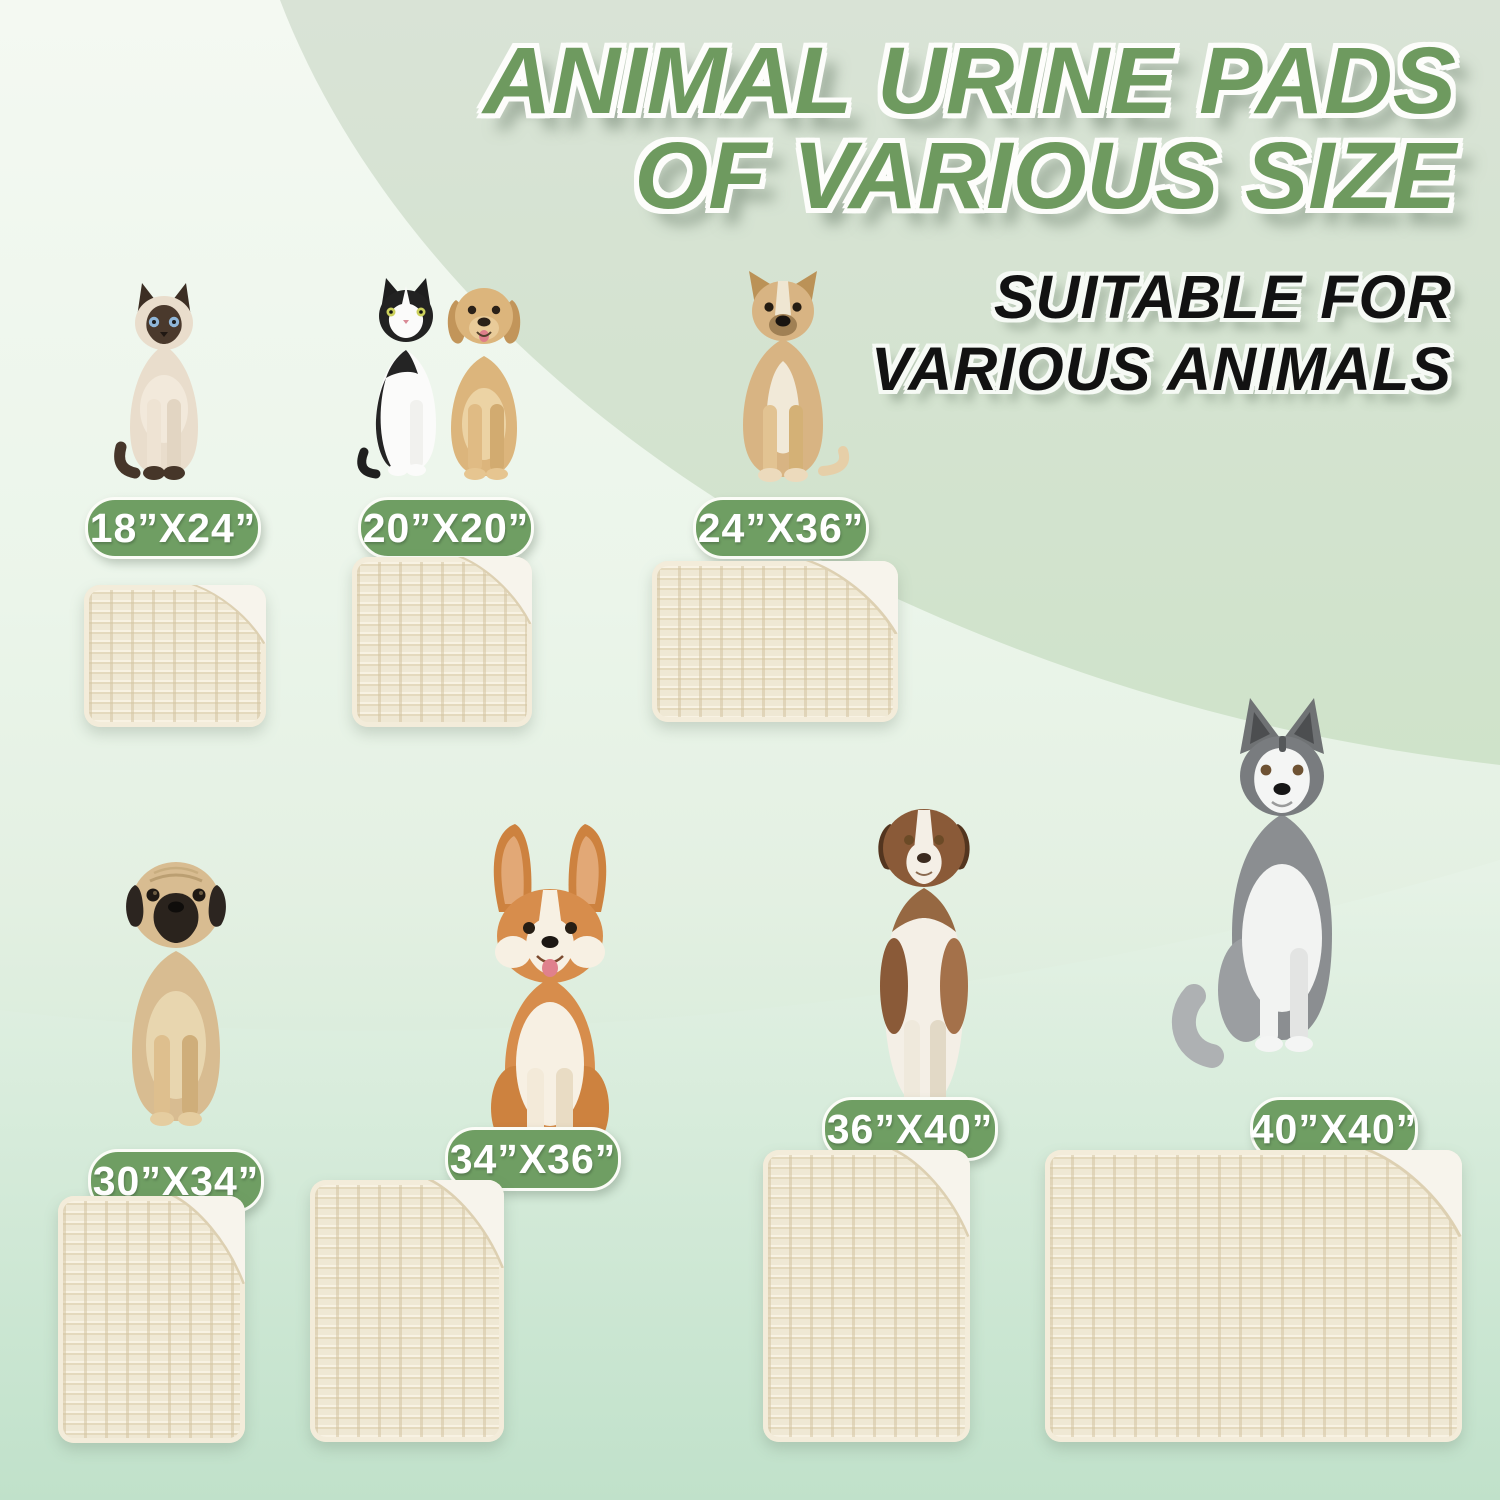  I want to click on page-title: ANIMAL URINE PADS OF VARIOUS SIZE, so click(969, 129).